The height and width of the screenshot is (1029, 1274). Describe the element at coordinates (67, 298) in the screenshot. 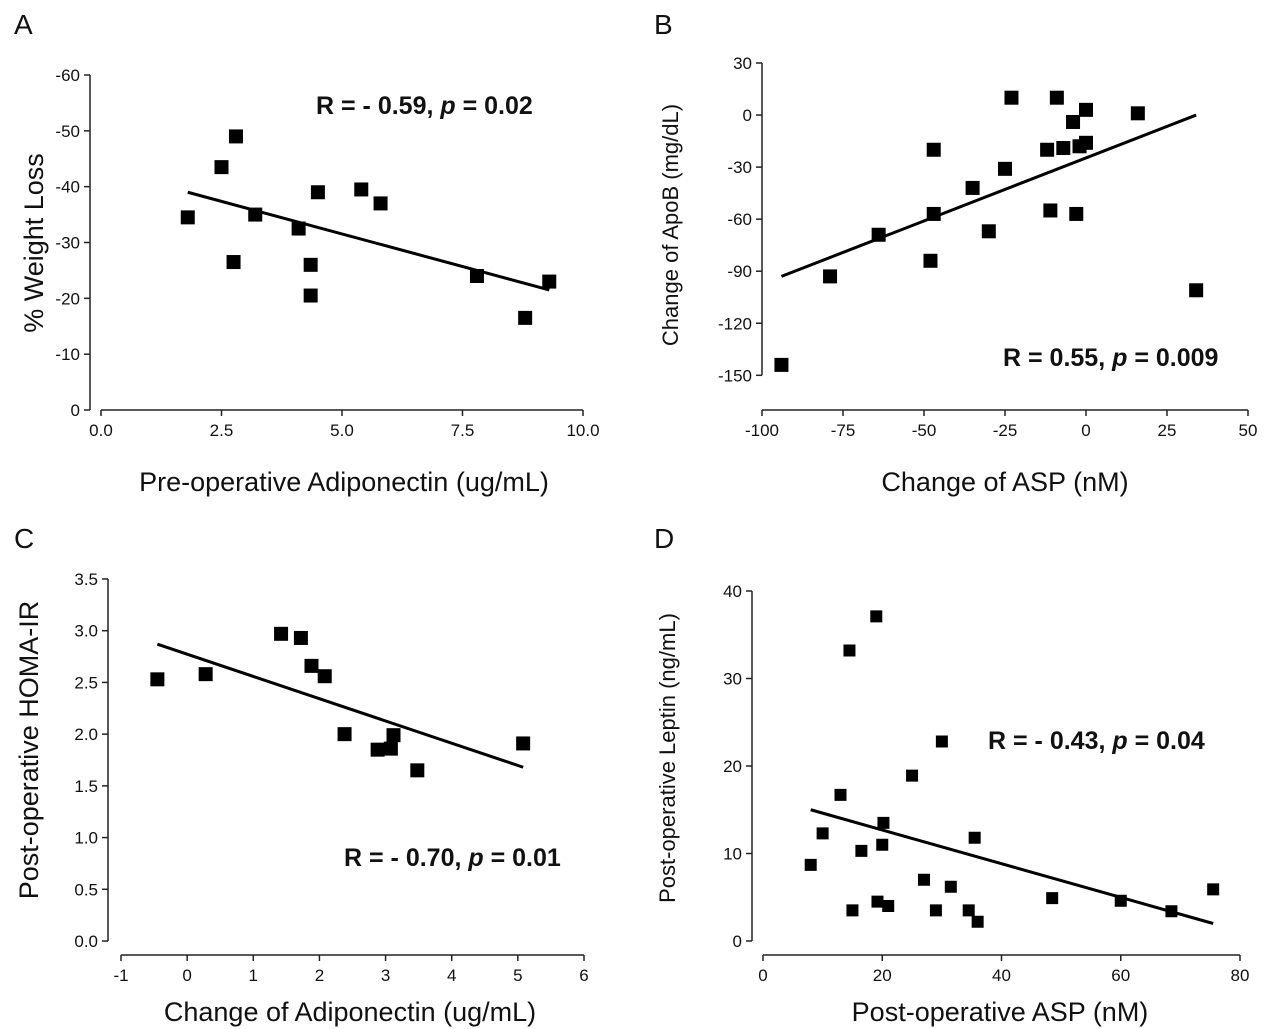

I see `y-tick-label: -20` at that location.